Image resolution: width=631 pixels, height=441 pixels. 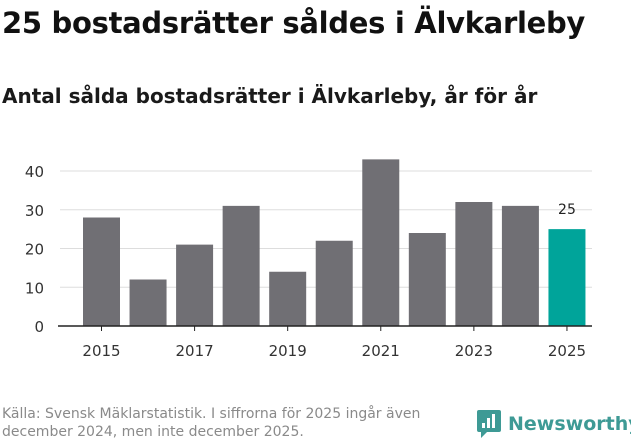 I want to click on bar-2018, so click(x=241, y=265).